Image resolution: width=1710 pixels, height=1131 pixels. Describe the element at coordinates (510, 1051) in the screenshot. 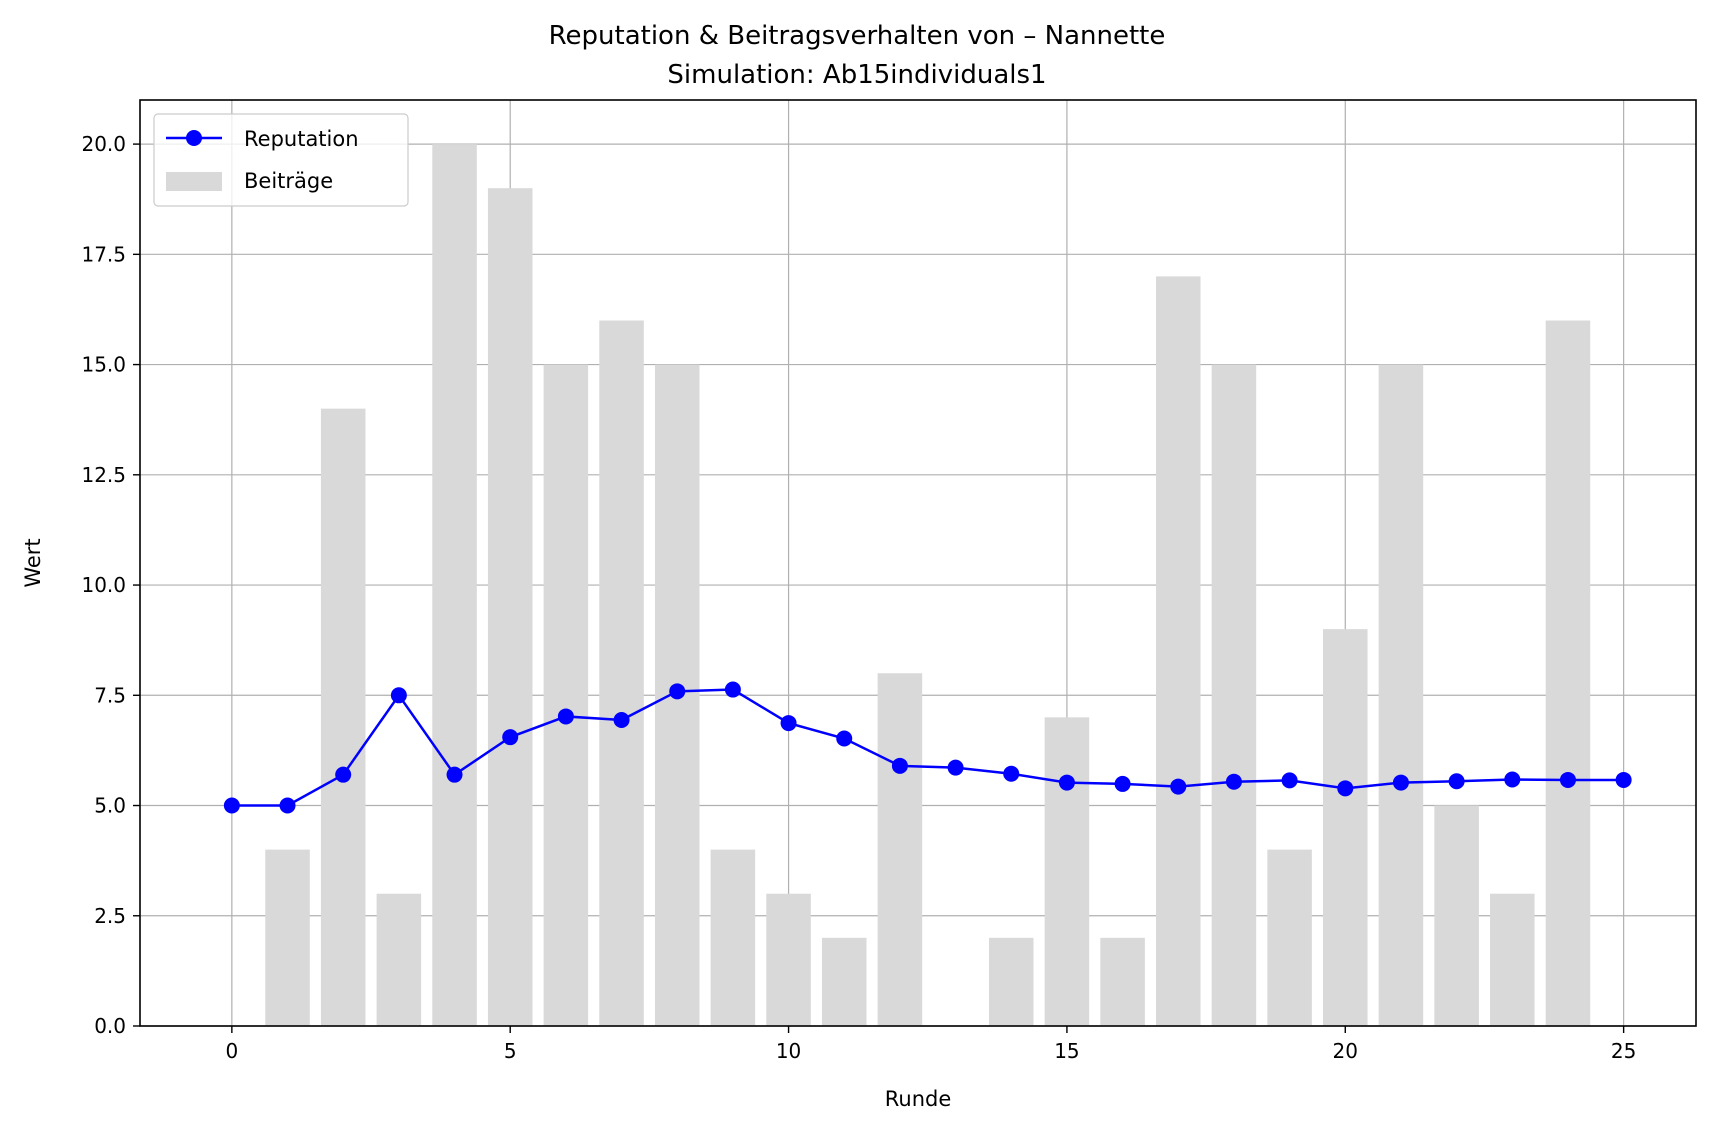

I see `x-tick-label: 5` at that location.